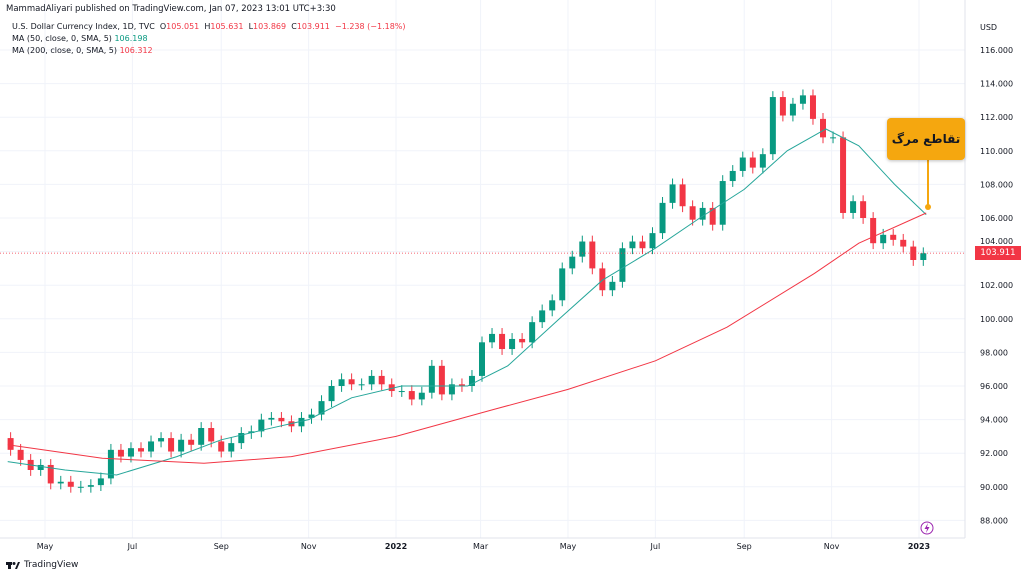 This screenshot has height=578, width=1024. I want to click on high-label: H, so click(207, 26).